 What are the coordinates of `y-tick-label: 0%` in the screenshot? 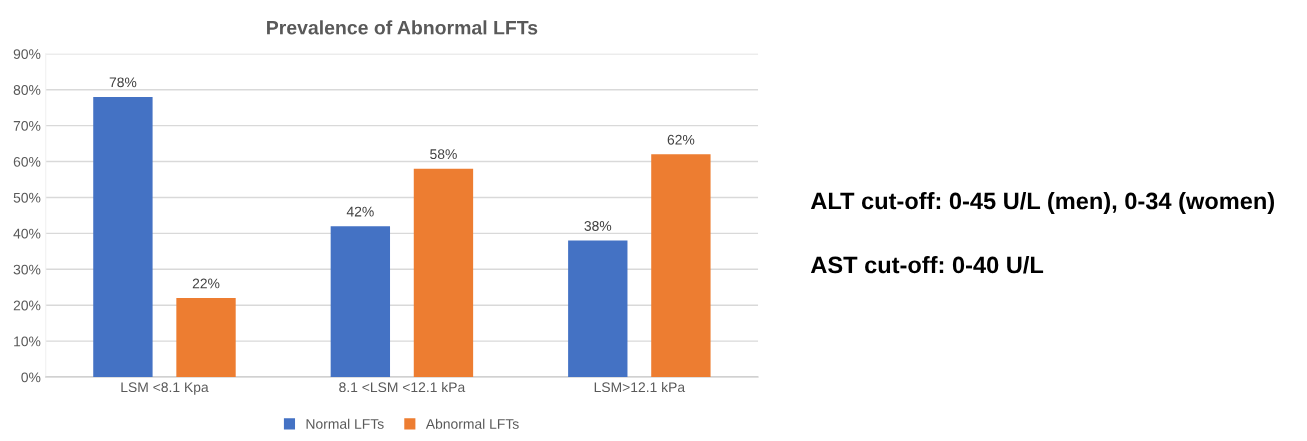 It's located at (31, 377).